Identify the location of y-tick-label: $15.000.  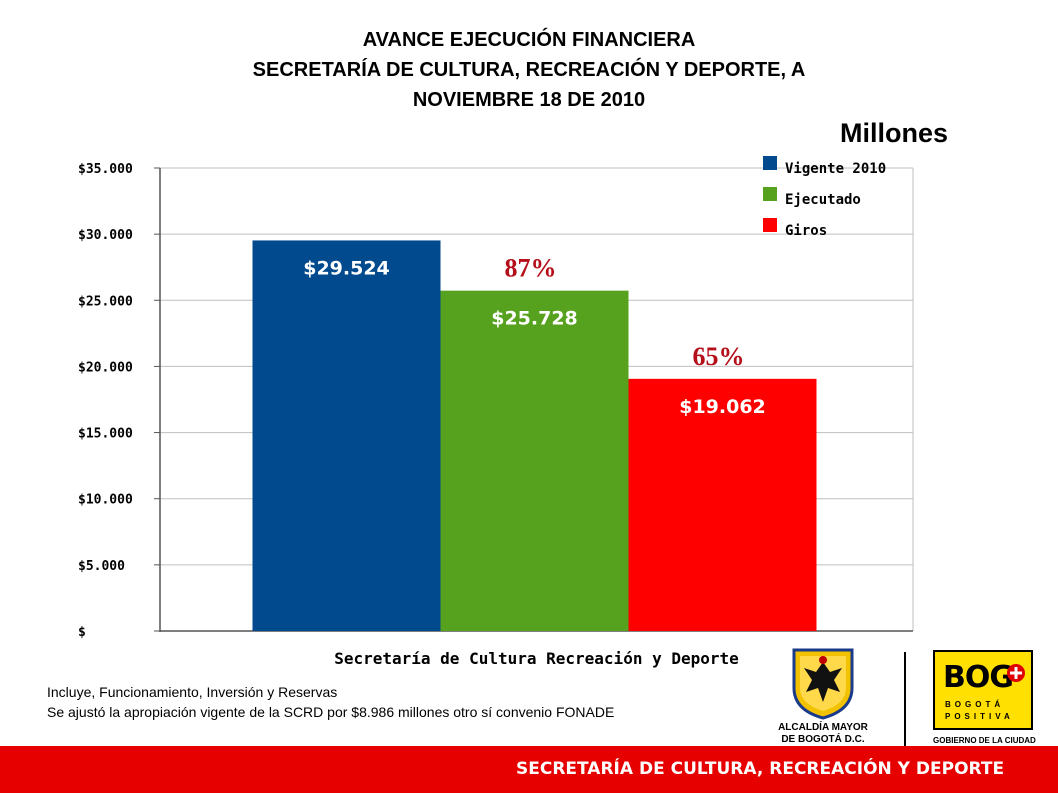
(105, 434).